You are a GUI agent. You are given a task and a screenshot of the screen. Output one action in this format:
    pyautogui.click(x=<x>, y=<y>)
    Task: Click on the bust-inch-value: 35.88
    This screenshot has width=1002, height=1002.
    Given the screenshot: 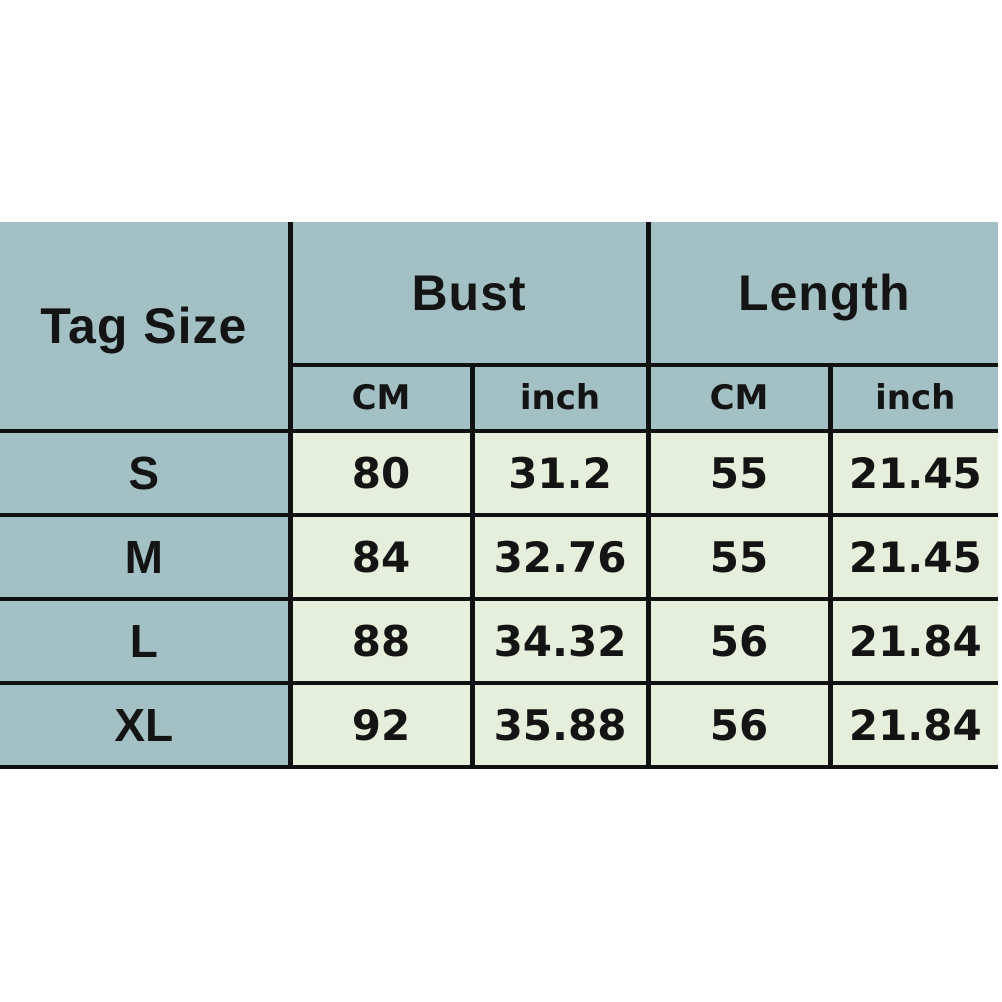 What is the action you would take?
    pyautogui.click(x=560, y=725)
    